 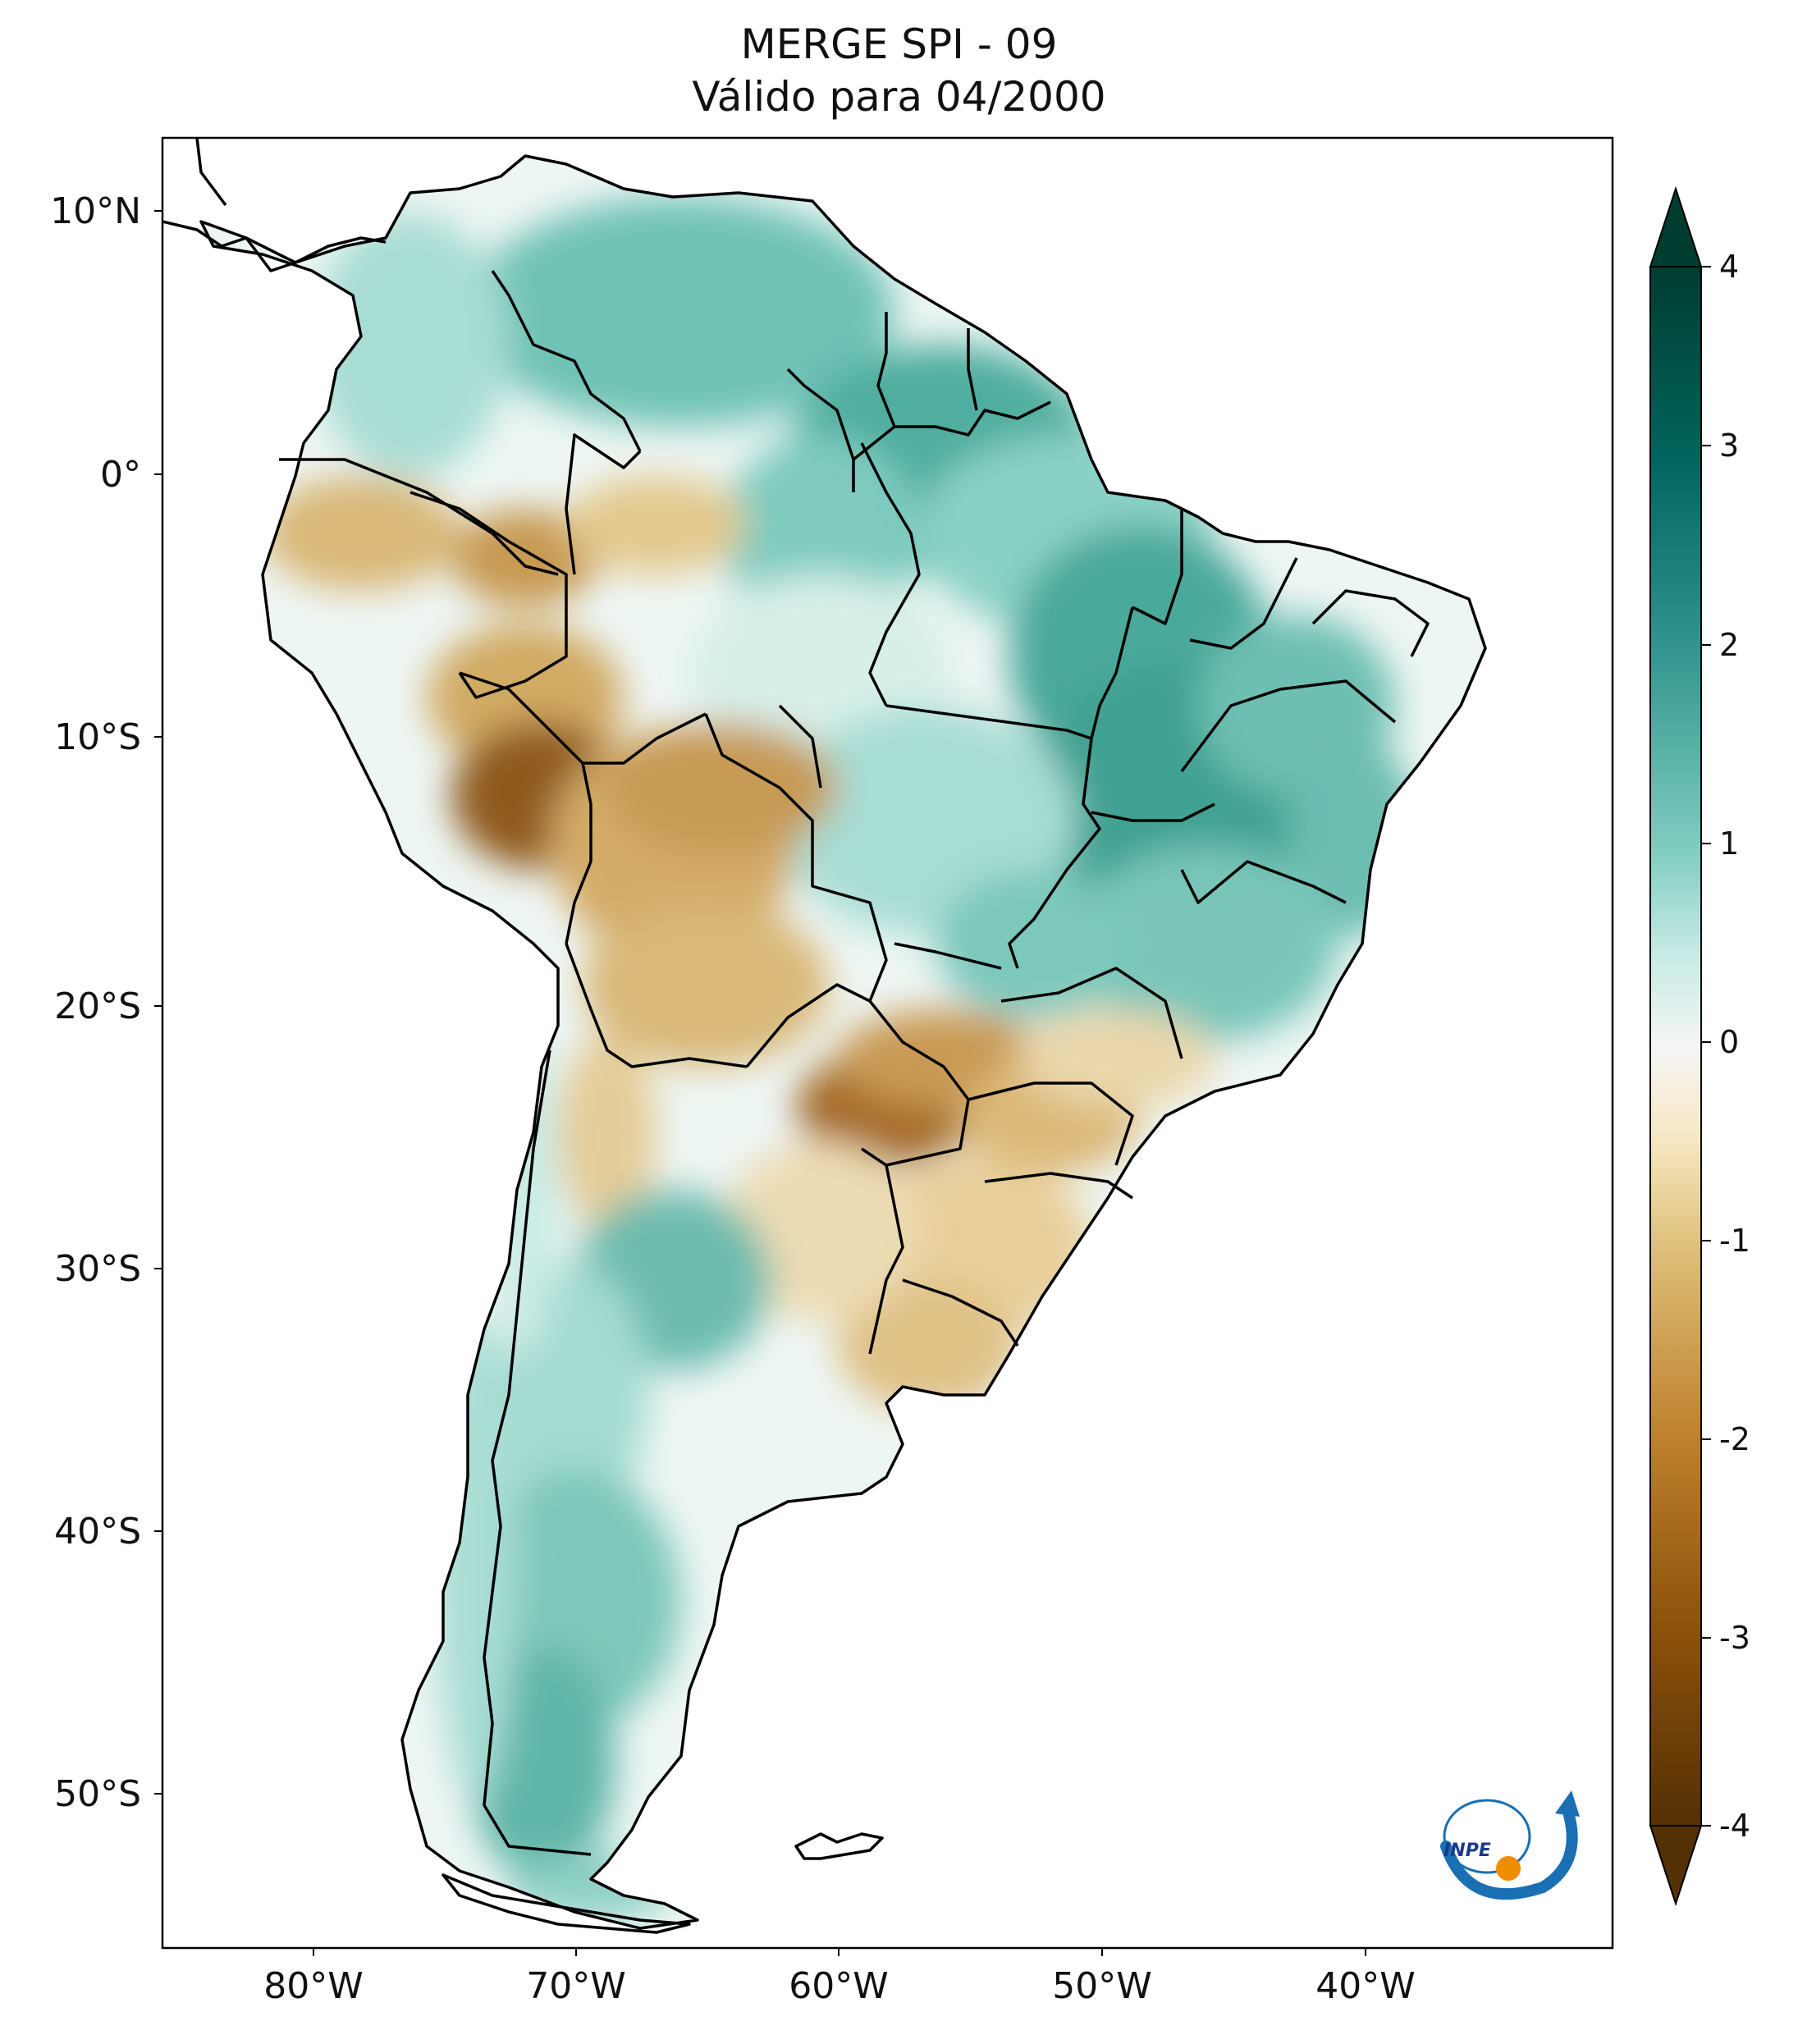 What do you see at coordinates (97, 1531) in the screenshot?
I see `lat-label-40s: 40°S` at bounding box center [97, 1531].